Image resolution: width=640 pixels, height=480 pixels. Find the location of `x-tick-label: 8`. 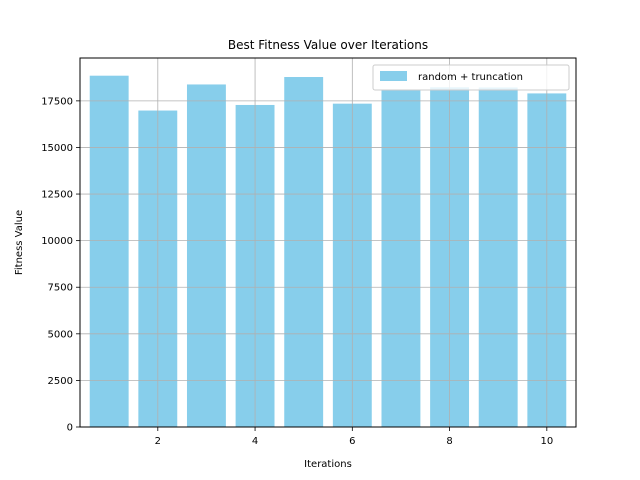

x-tick-label: 8 is located at coordinates (449, 441).